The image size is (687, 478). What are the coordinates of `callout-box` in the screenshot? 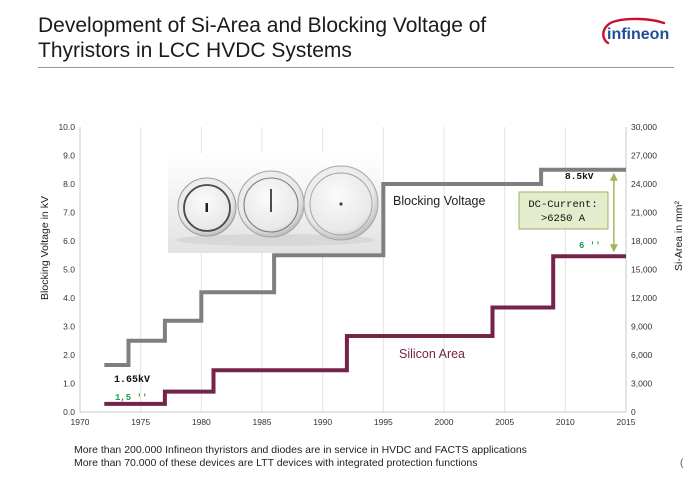 It's located at (563, 210).